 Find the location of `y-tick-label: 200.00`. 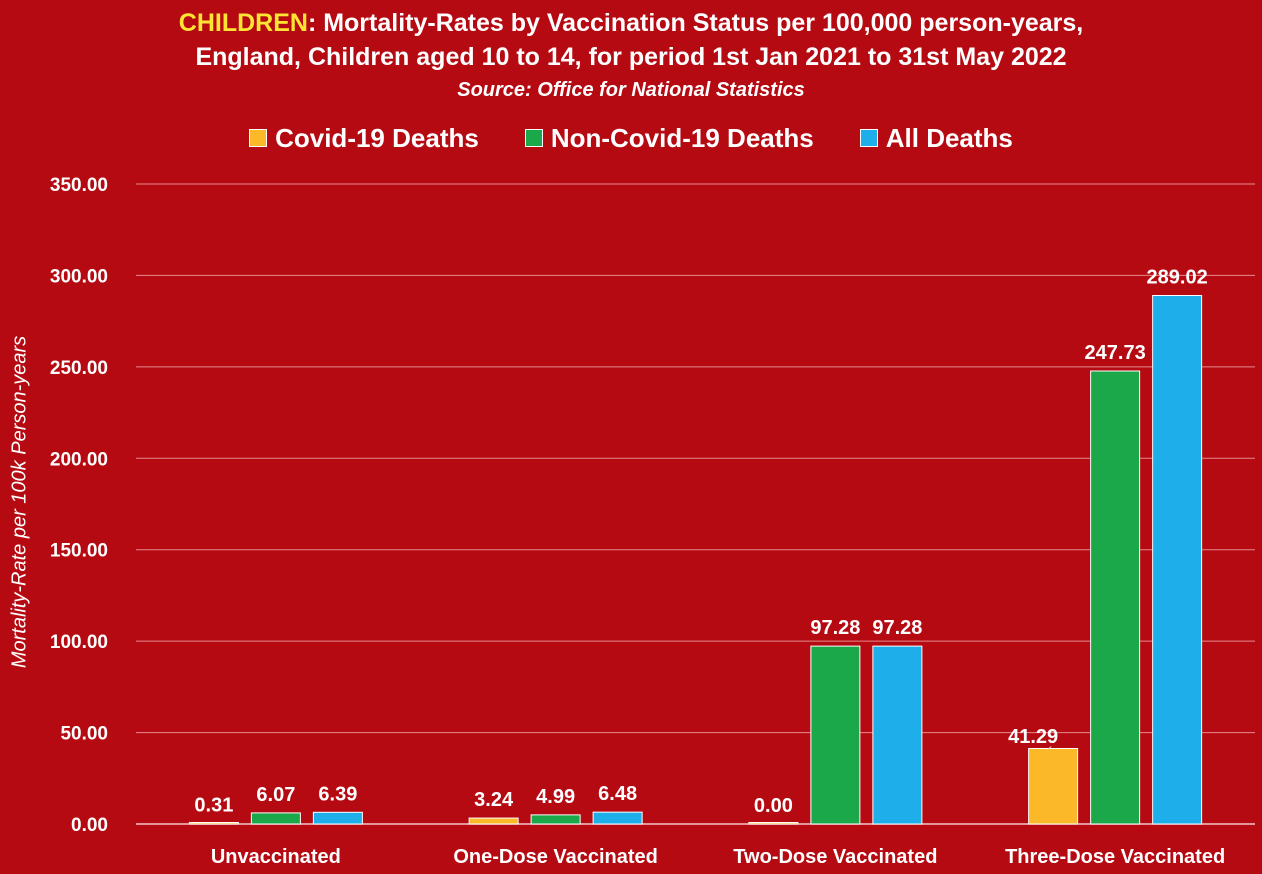

y-tick-label: 200.00 is located at coordinates (79, 459).